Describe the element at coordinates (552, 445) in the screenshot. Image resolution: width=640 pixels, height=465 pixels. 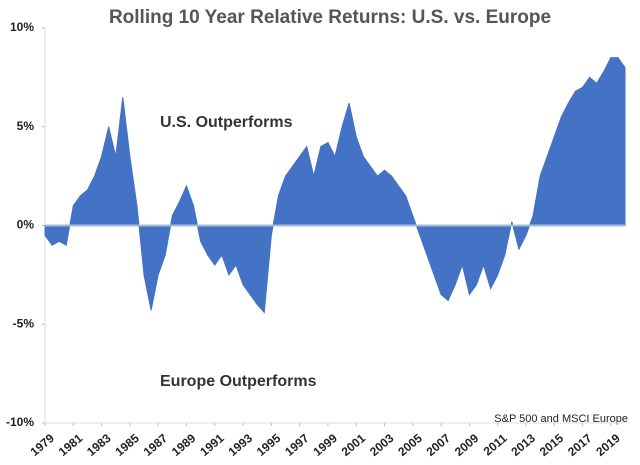
I see `x-tick-label: 2015` at that location.